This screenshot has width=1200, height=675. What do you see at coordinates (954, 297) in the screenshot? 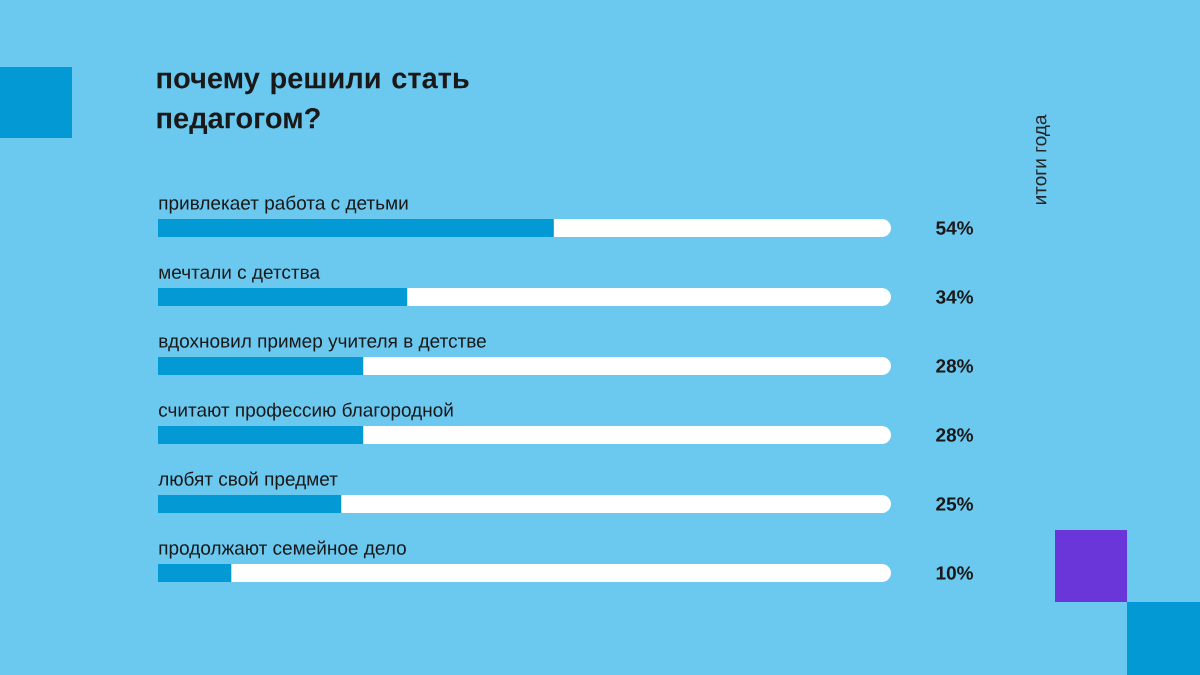
I see `data-label: 34%` at bounding box center [954, 297].